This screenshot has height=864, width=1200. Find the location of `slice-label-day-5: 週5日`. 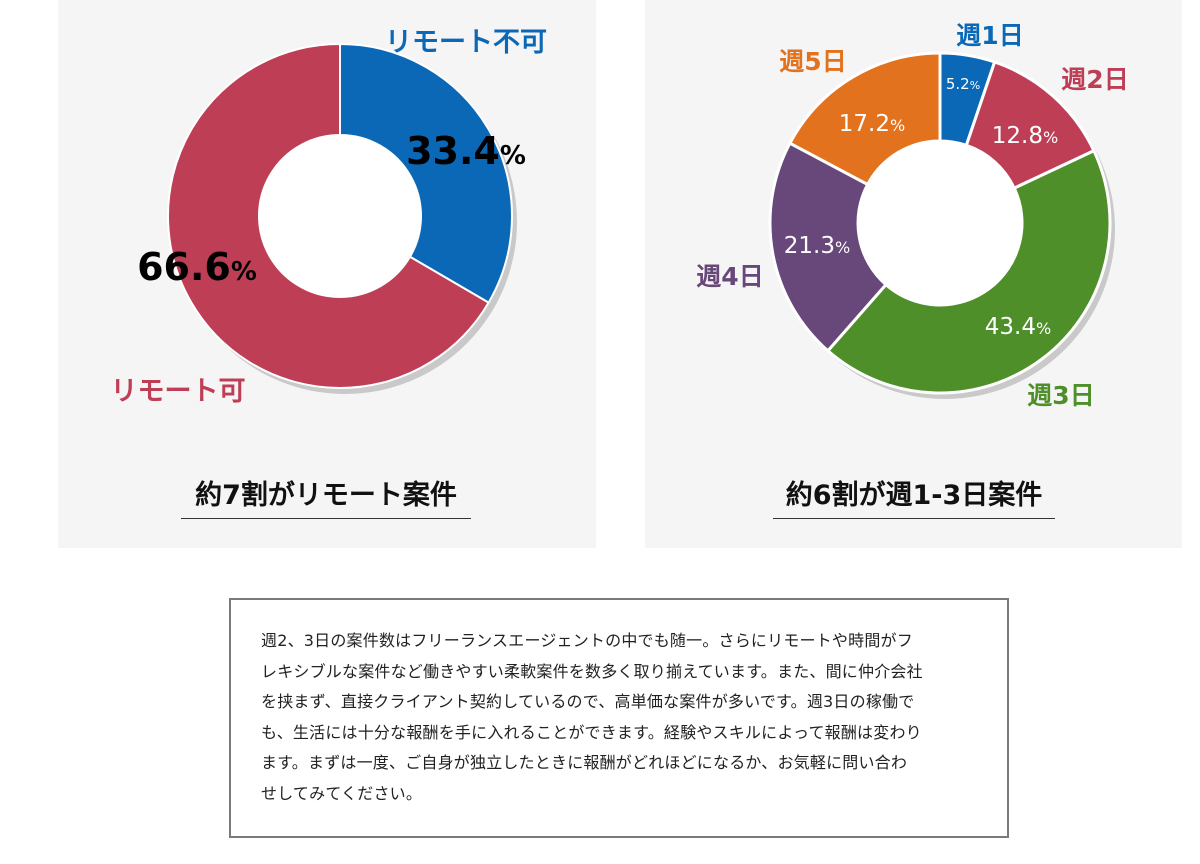

slice-label-day-5: 週5日 is located at coordinates (812, 61).